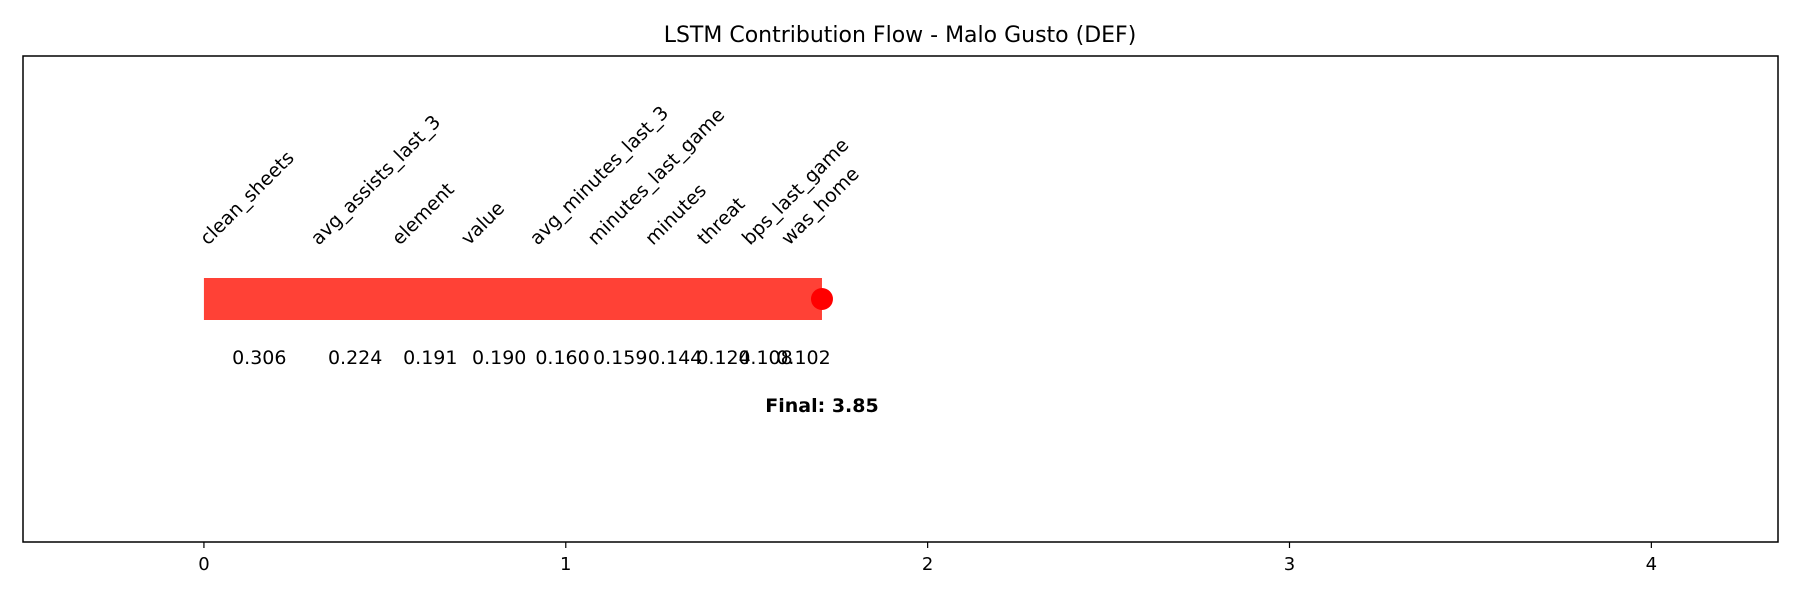  What do you see at coordinates (499, 358) in the screenshot?
I see `value-label-value: 0.190` at bounding box center [499, 358].